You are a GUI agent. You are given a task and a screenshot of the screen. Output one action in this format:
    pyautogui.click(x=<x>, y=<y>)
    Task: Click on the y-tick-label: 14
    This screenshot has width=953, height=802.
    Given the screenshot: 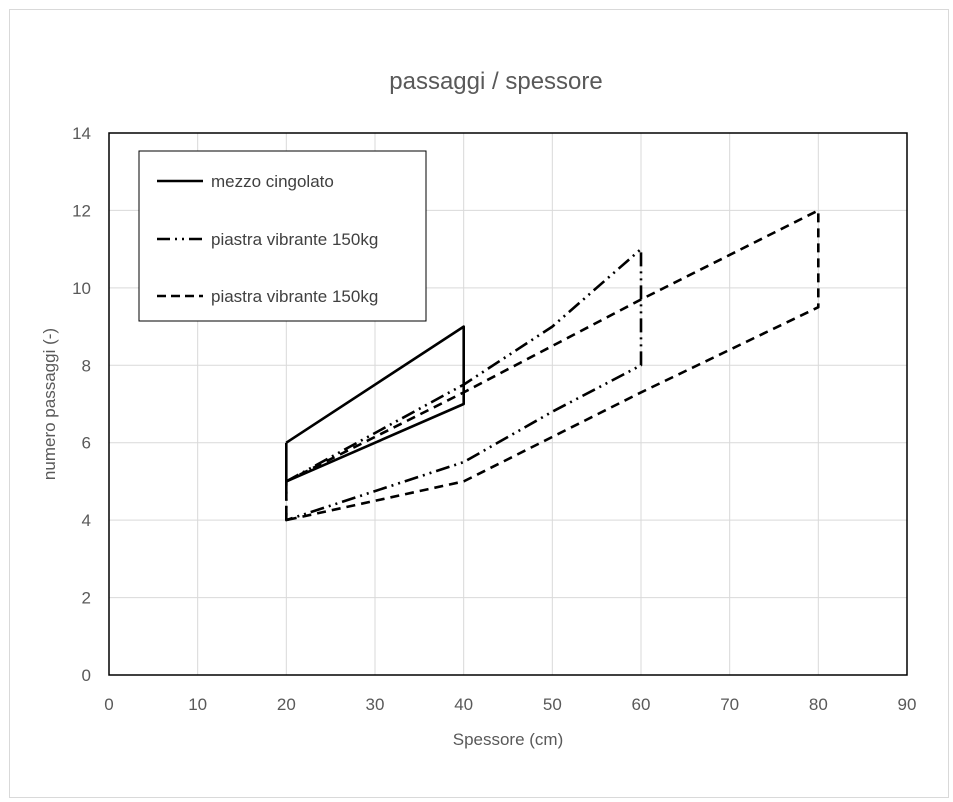 What is the action you would take?
    pyautogui.click(x=81, y=133)
    